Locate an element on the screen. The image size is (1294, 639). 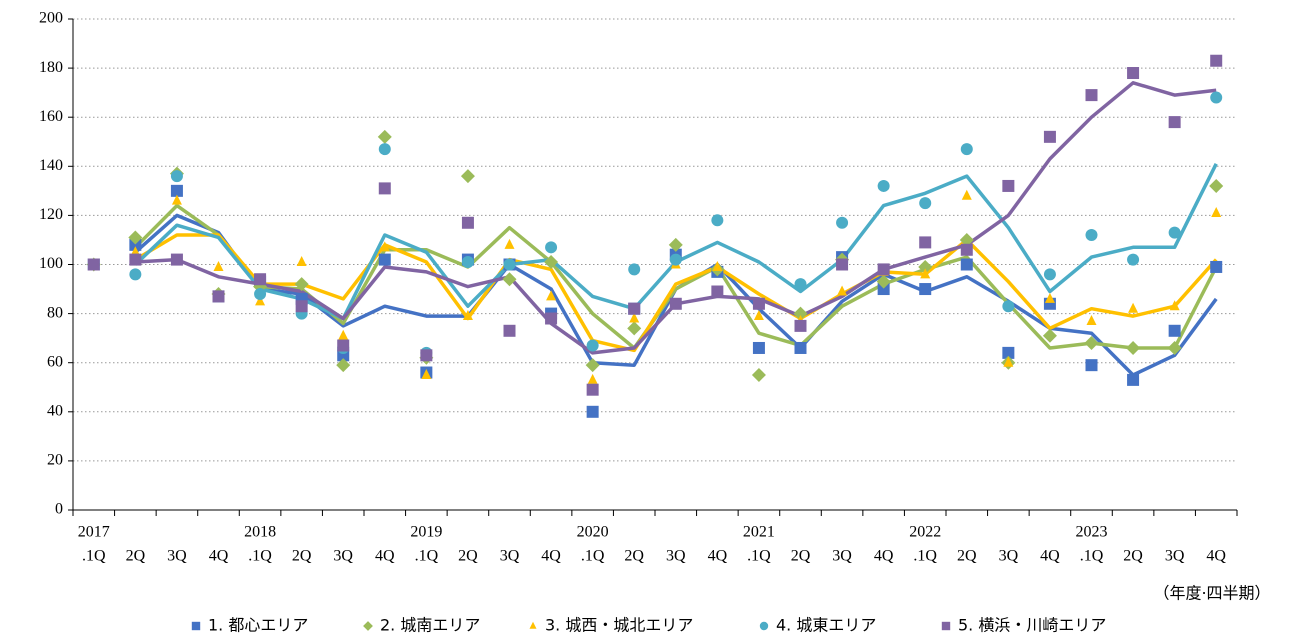
x-year-label: 2021 is located at coordinates (759, 532).